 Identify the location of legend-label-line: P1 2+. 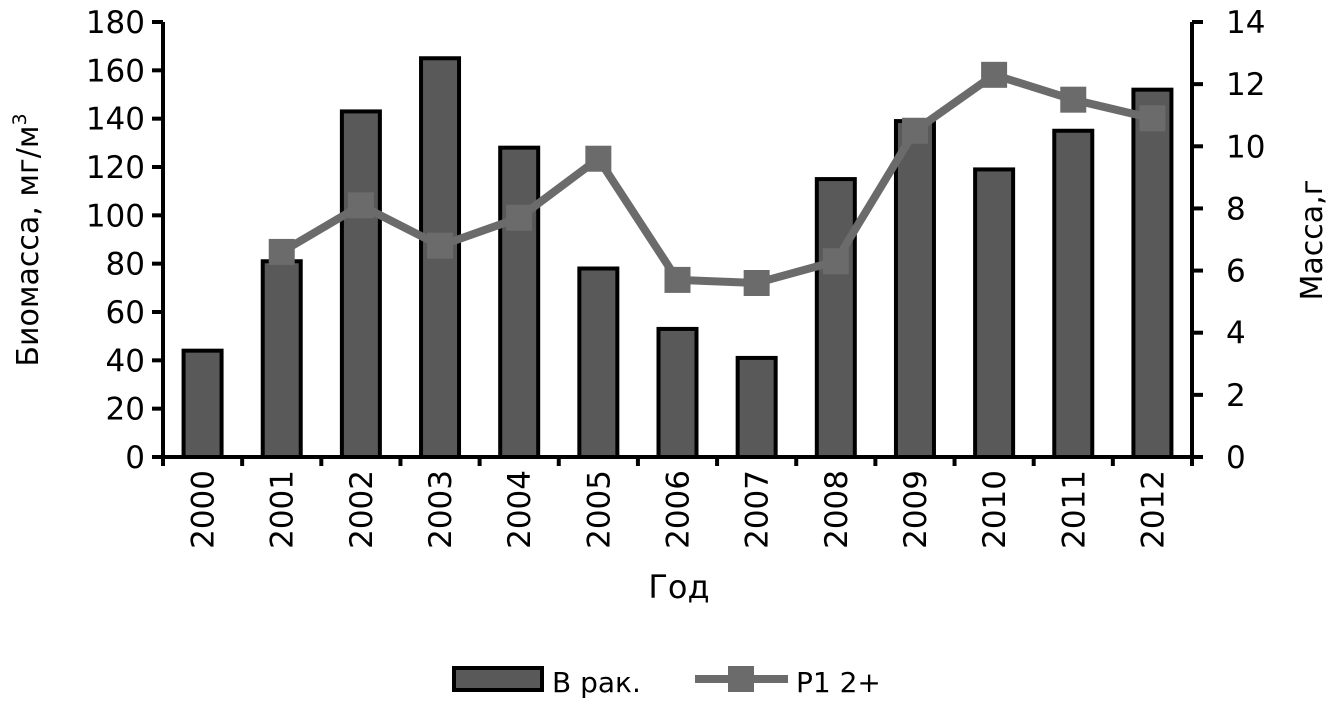
(838, 682).